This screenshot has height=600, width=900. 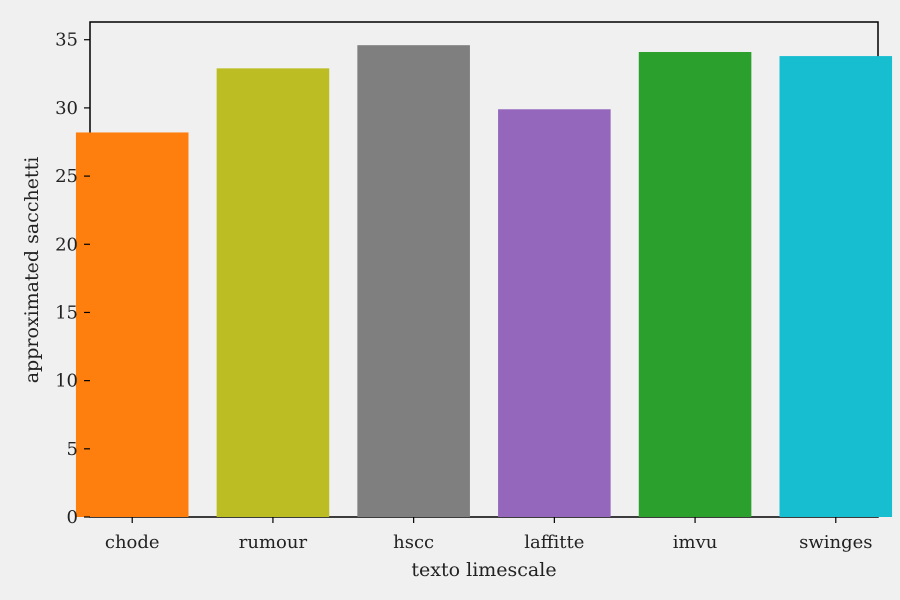 What do you see at coordinates (836, 286) in the screenshot?
I see `bar-swinges` at bounding box center [836, 286].